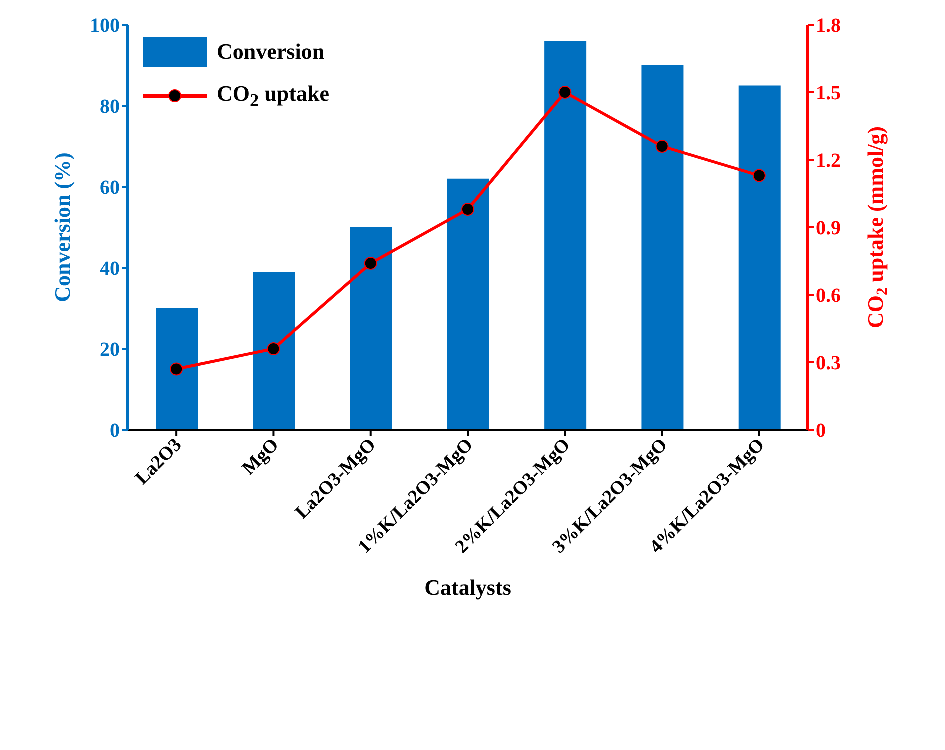 The width and height of the screenshot is (945, 750). Describe the element at coordinates (62, 227) in the screenshot. I see `y-axis-title: Conversion (%)` at that location.